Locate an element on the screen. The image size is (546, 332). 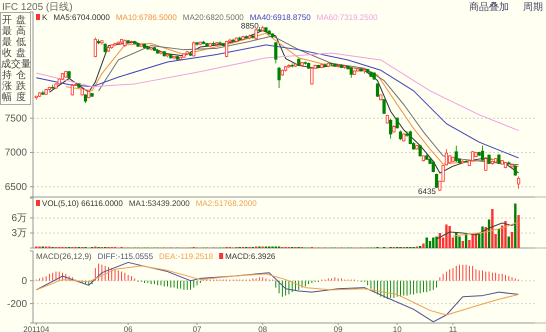
text: 涨跌 is located at coordinates (16, 86).